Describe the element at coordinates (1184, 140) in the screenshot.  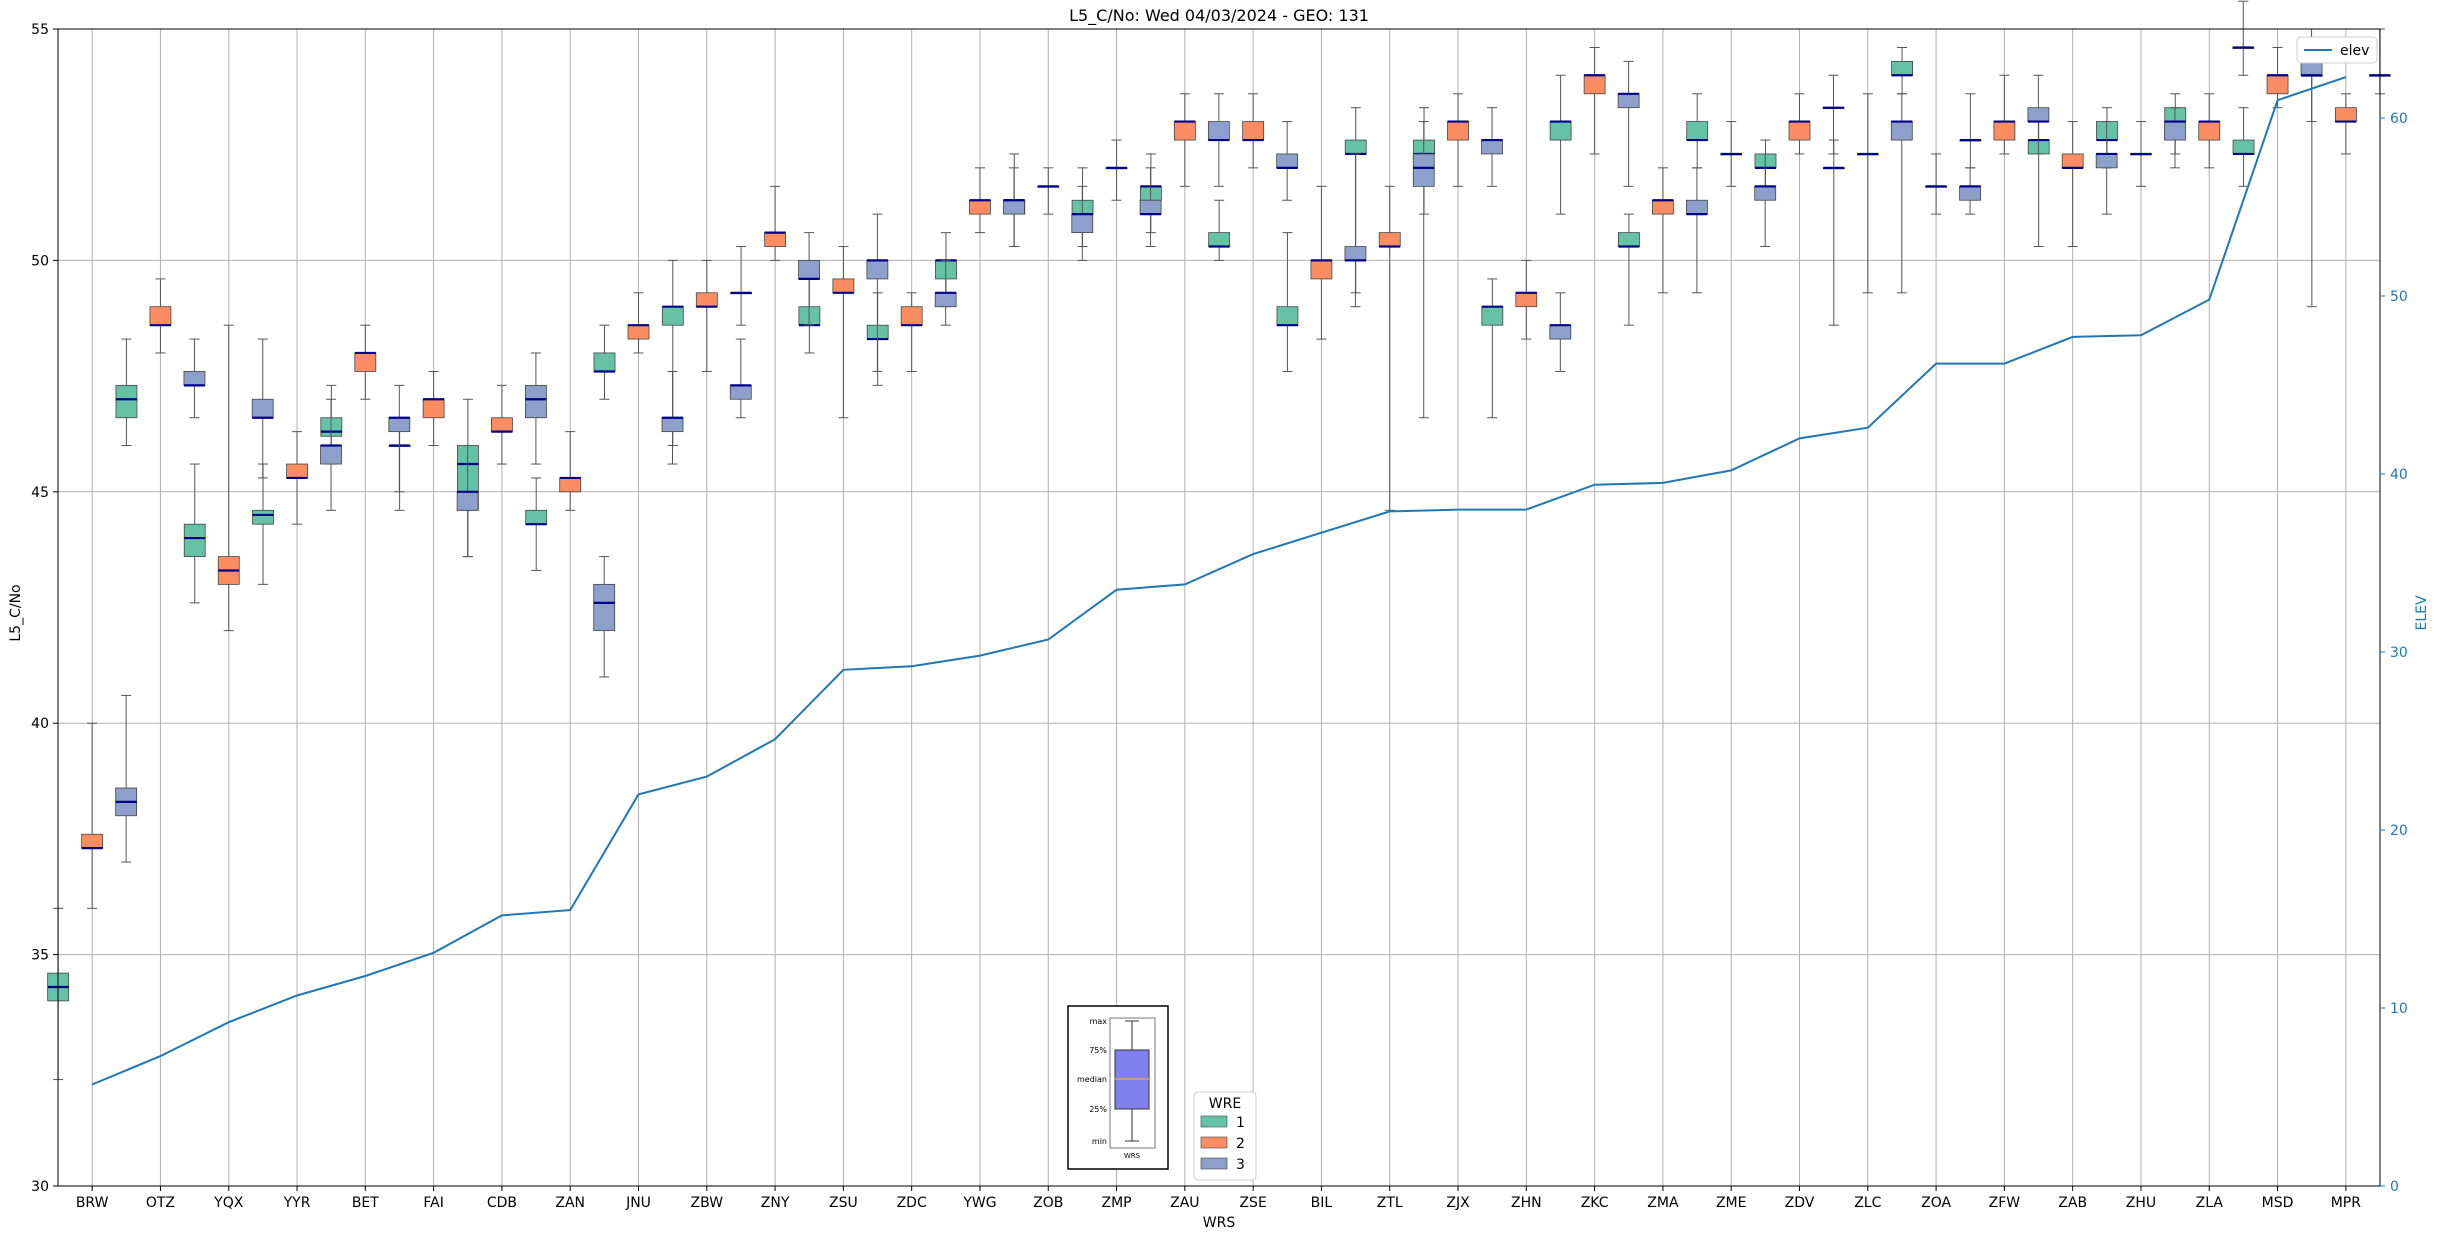
I see `box-wre-2-zau` at that location.